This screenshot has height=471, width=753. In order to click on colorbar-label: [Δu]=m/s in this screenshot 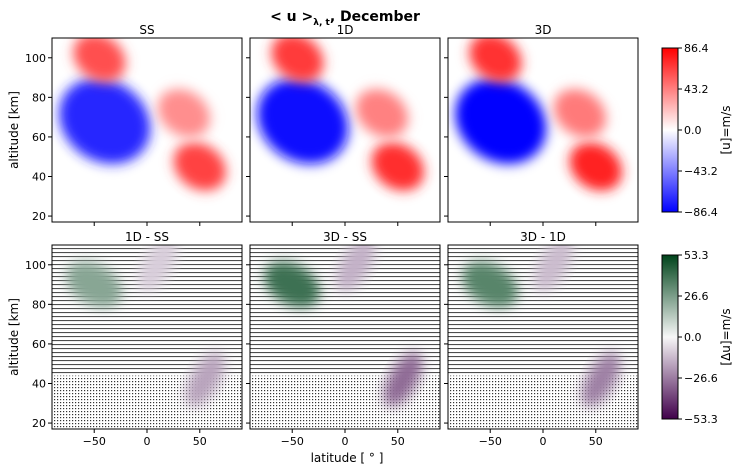, I will do `click(726, 336)`.